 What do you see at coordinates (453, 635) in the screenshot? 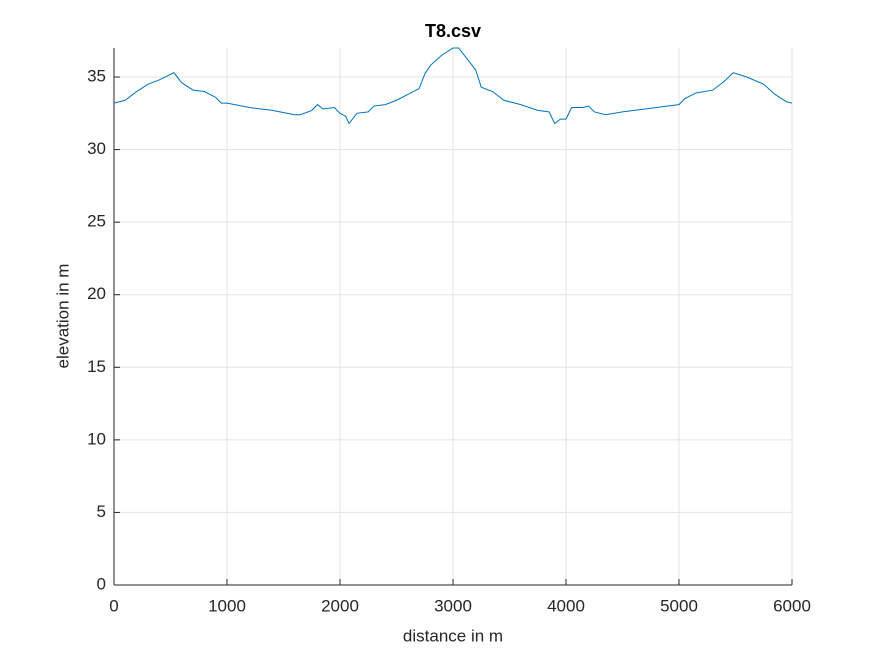
I see `x-axis-label: distance in m` at bounding box center [453, 635].